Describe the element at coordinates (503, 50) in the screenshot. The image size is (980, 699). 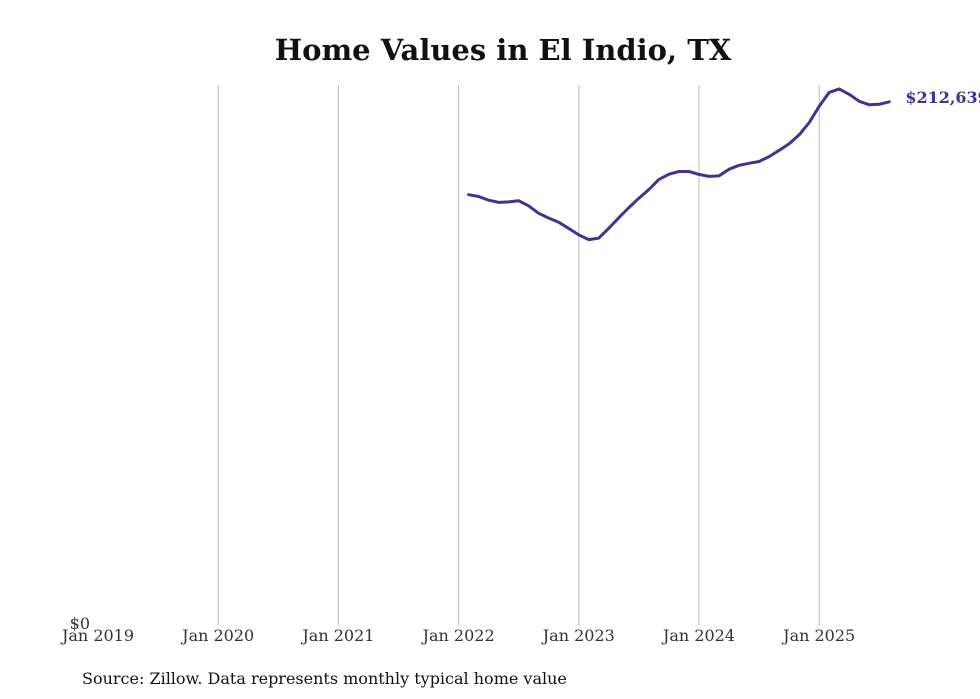
I see `chart-title: Home Values in El Indio, TX` at that location.